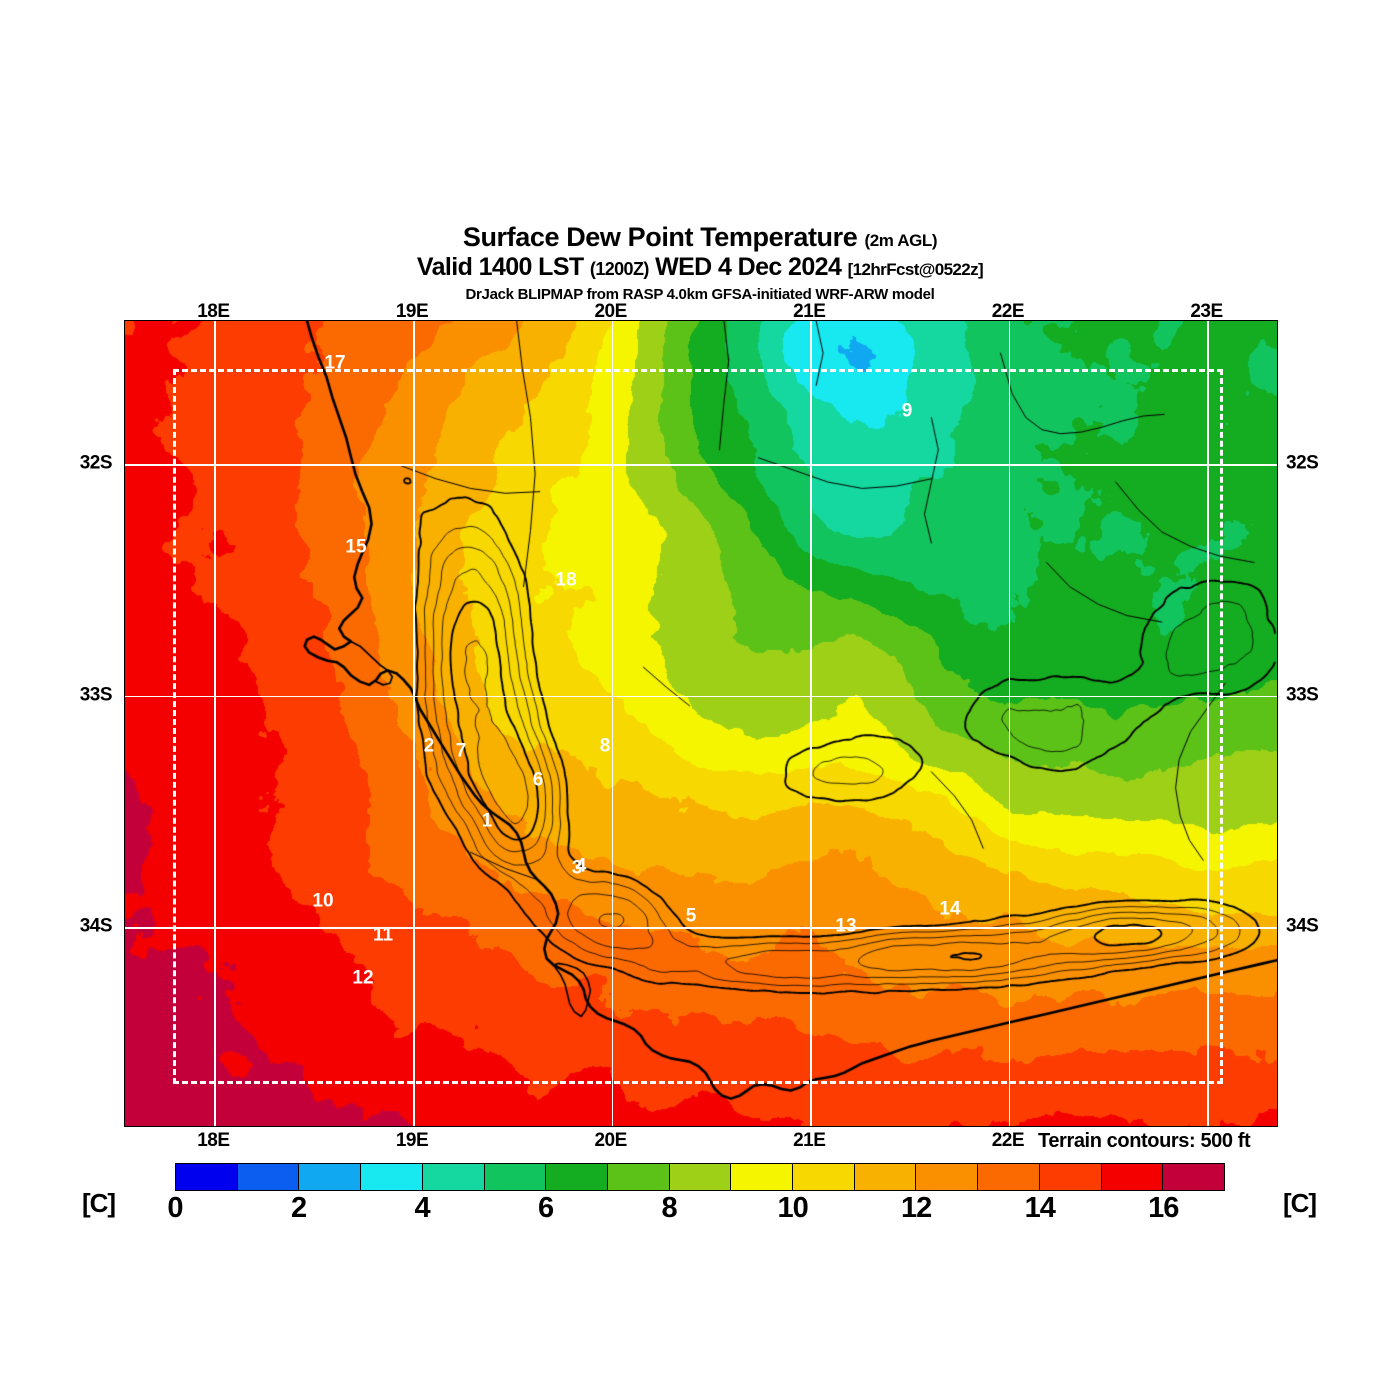 Image resolution: width=1400 pixels, height=1400 pixels. Describe the element at coordinates (605, 746) in the screenshot. I see `waypoint-label-8: 8` at that location.